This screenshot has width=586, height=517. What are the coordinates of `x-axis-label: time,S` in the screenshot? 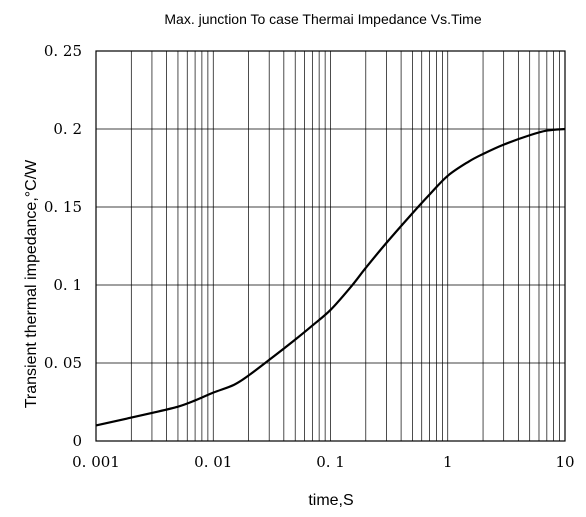 It's located at (330, 500).